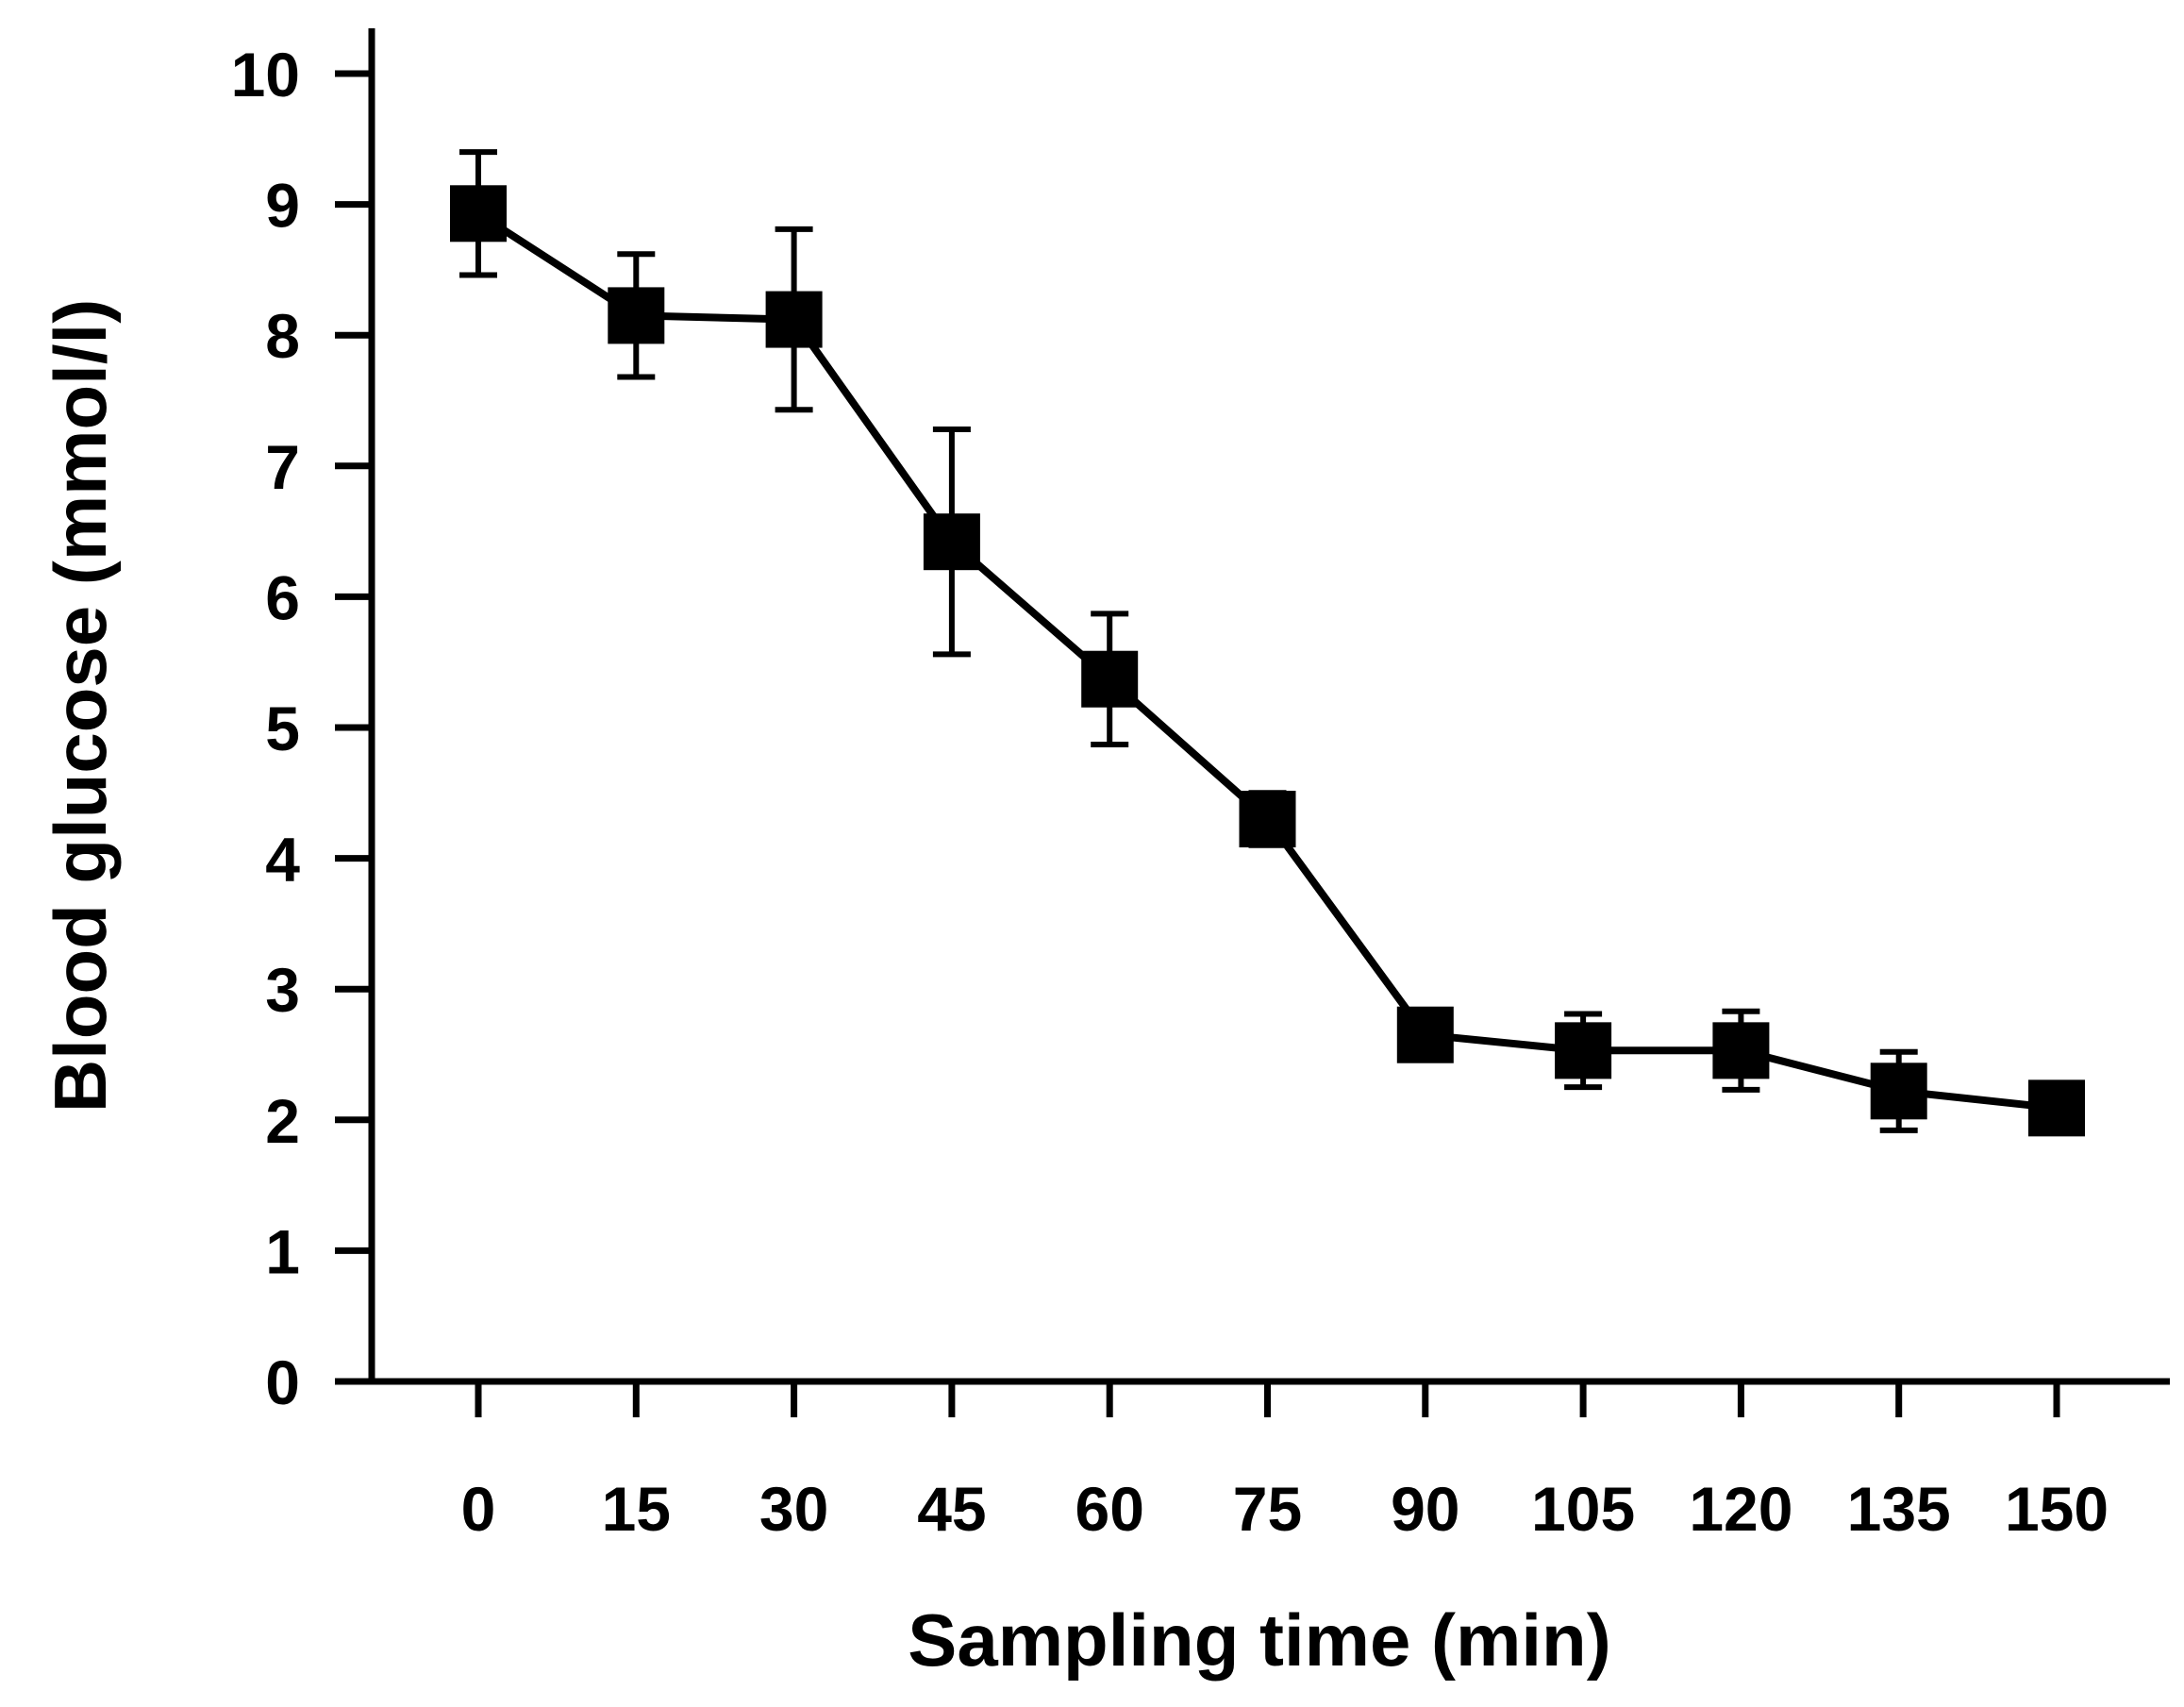  Describe the element at coordinates (282, 467) in the screenshot. I see `y-tick-label-7: 7` at that location.